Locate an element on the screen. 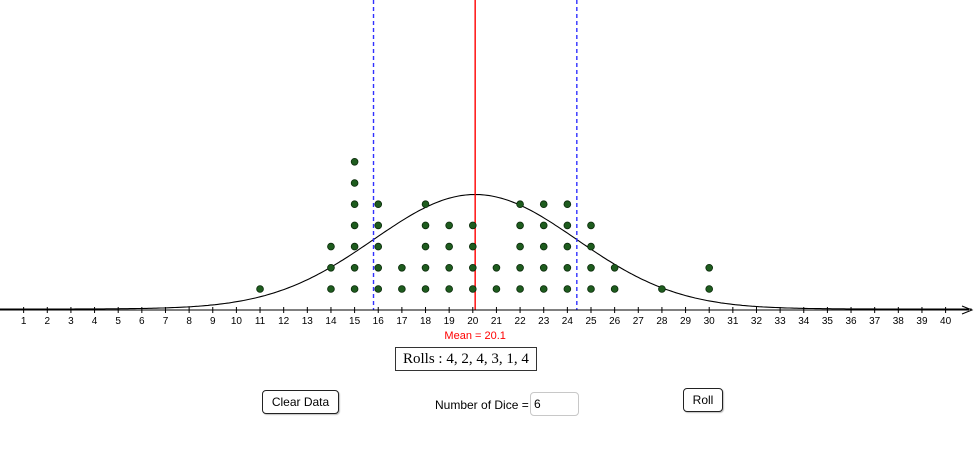 This screenshot has height=450, width=975. x-tick-label: 17 is located at coordinates (402, 321).